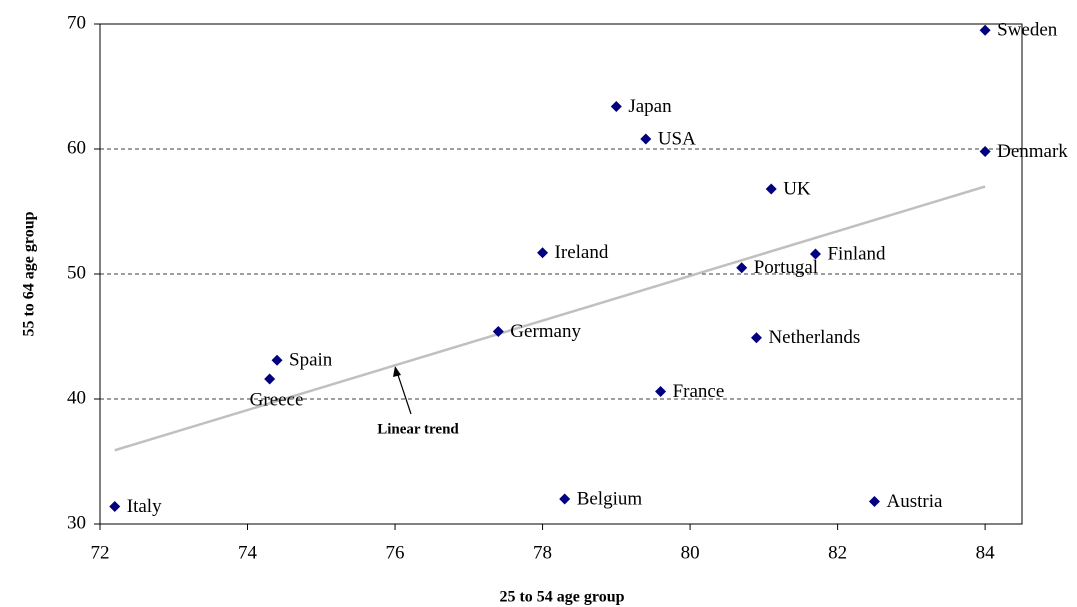 This screenshot has height=607, width=1077. What do you see at coordinates (311, 360) in the screenshot?
I see `point-label: Spain` at bounding box center [311, 360].